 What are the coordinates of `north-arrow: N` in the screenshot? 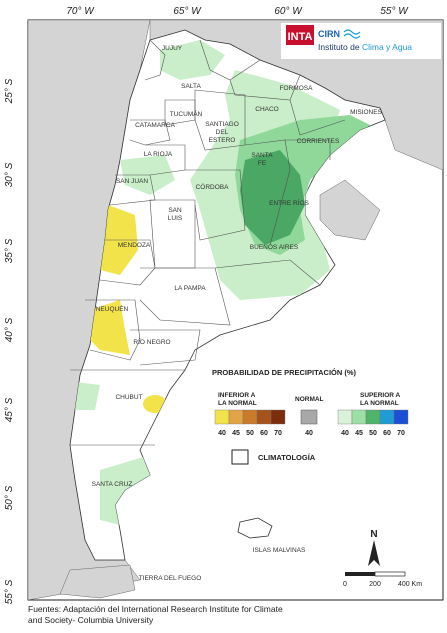 It's located at (374, 547).